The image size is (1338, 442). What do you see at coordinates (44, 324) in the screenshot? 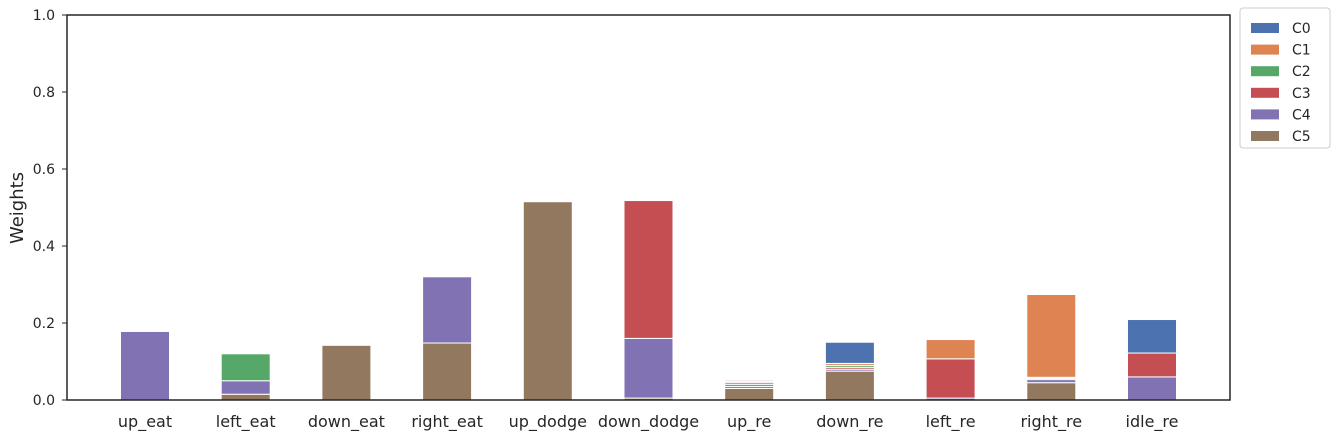
I see `y-tick-label: 0.2` at bounding box center [44, 324].